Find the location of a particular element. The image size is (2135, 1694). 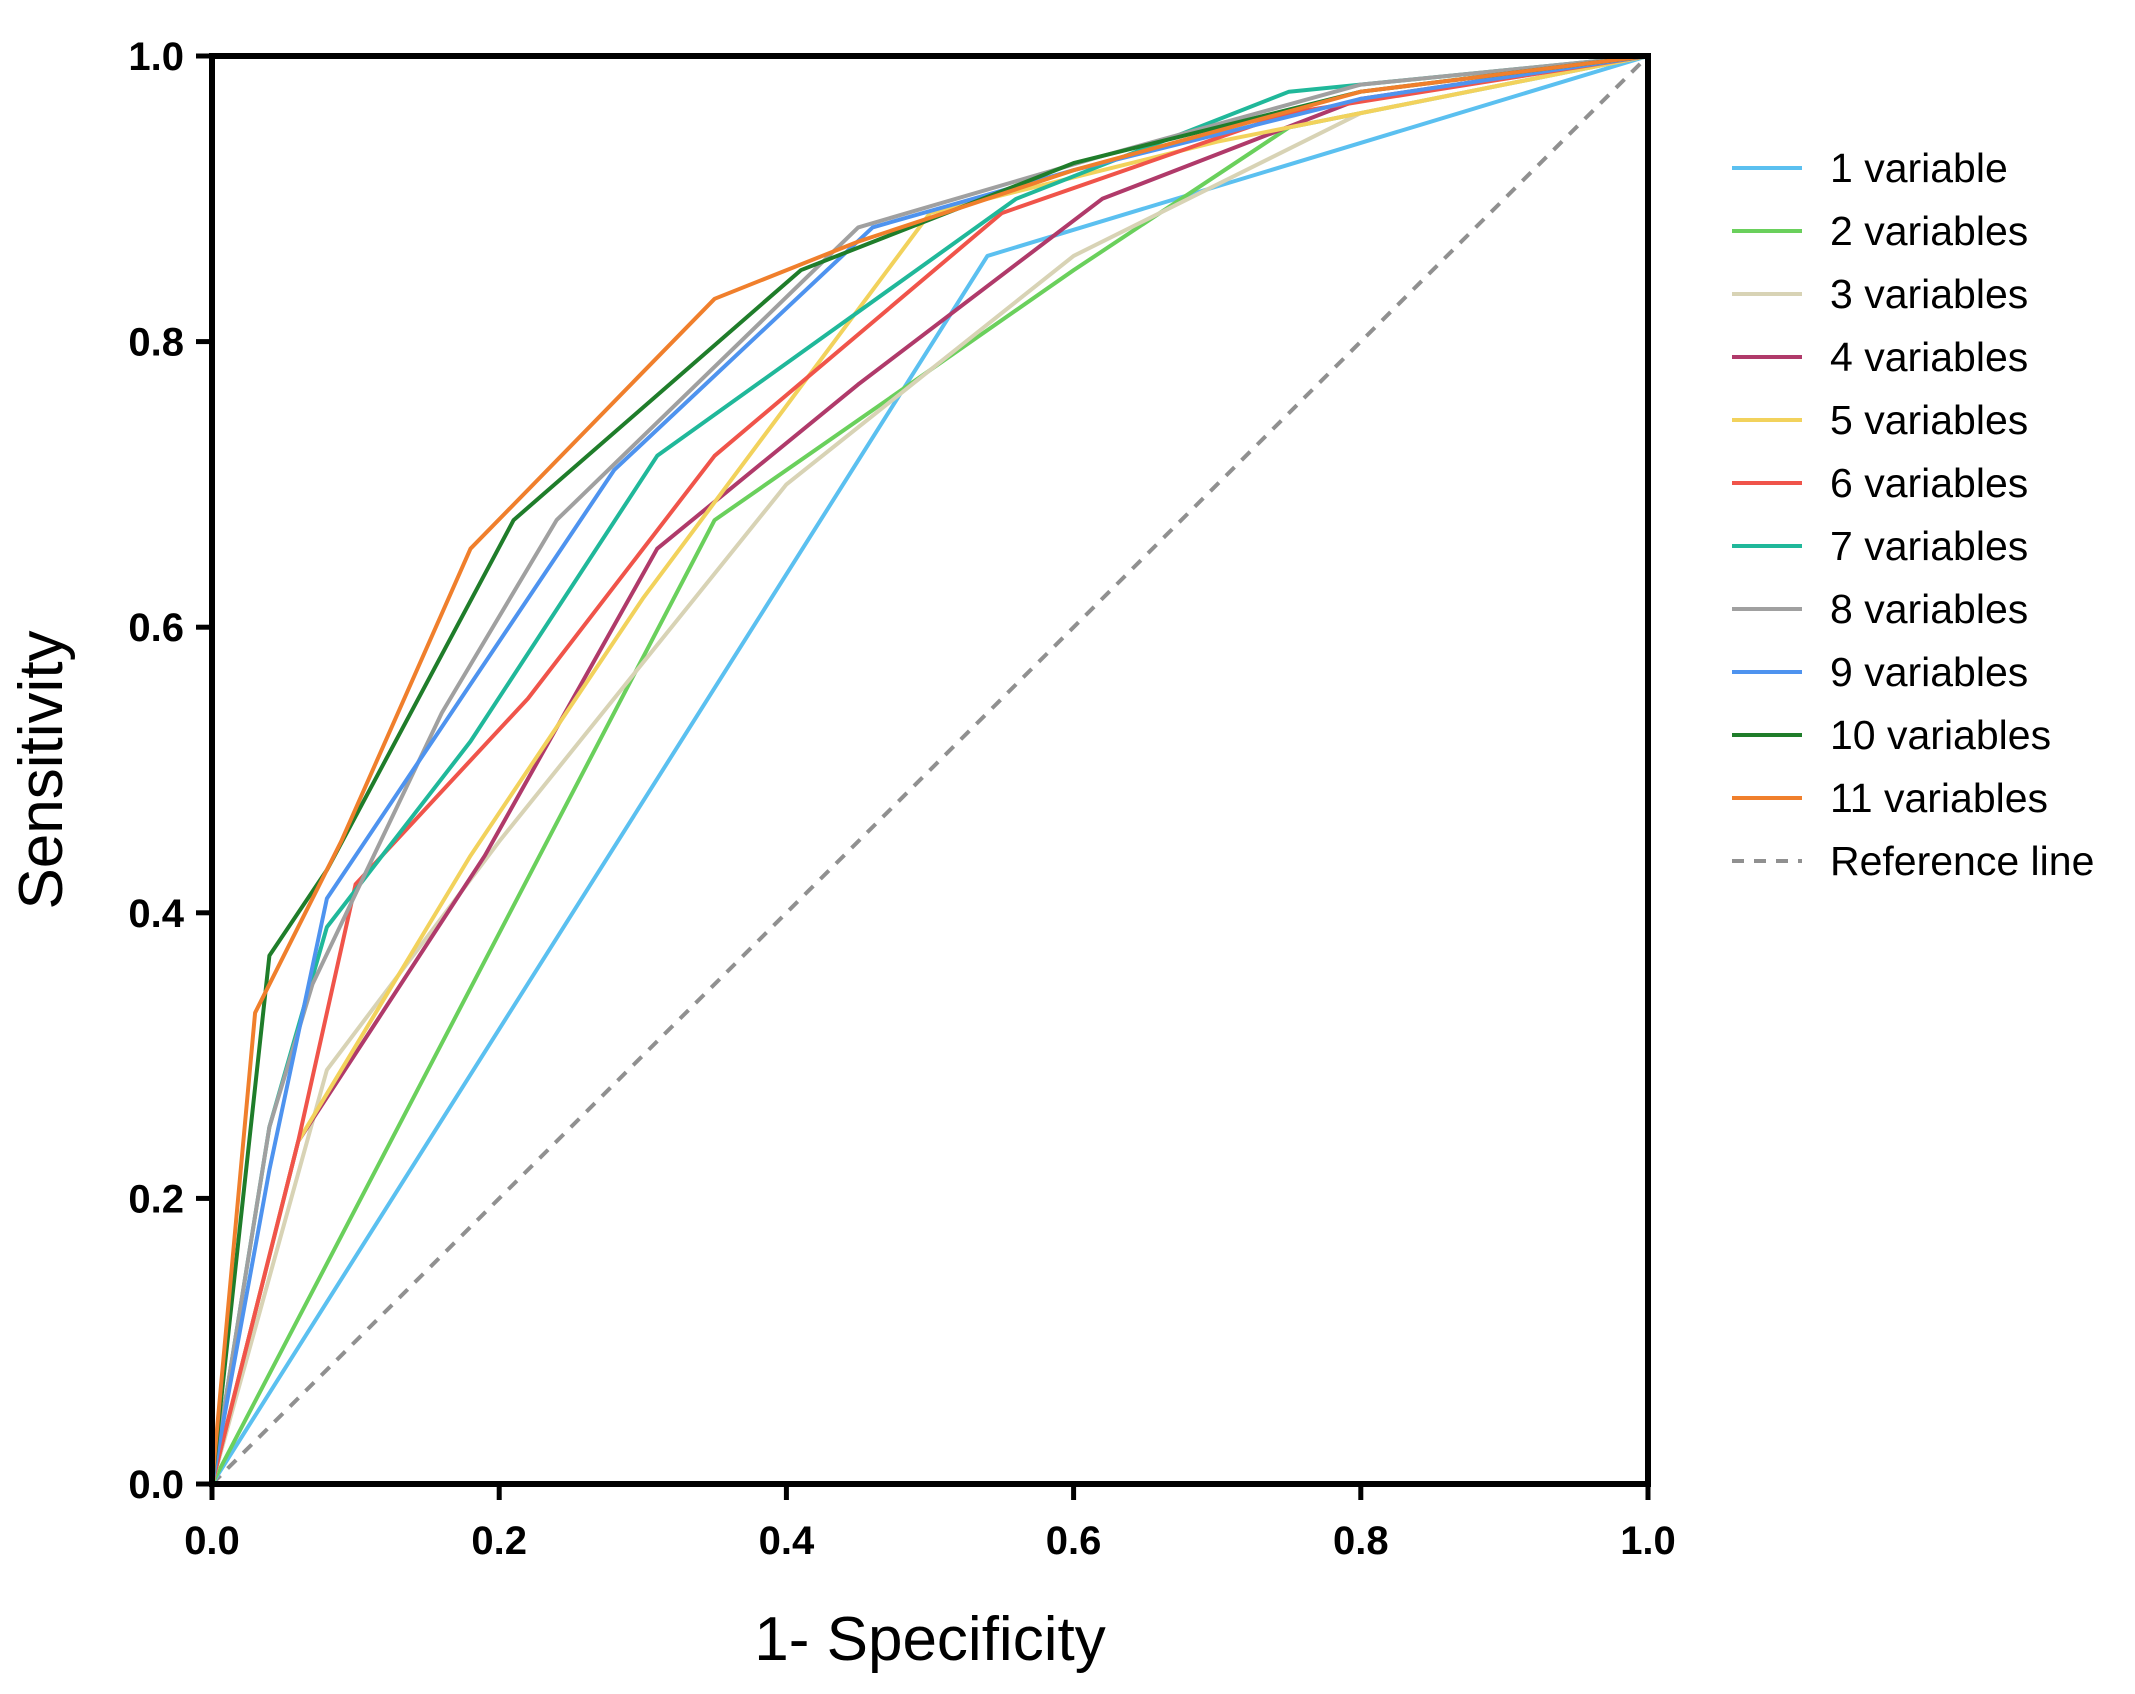

y-tick-label: 0.2 is located at coordinates (156, 1199).